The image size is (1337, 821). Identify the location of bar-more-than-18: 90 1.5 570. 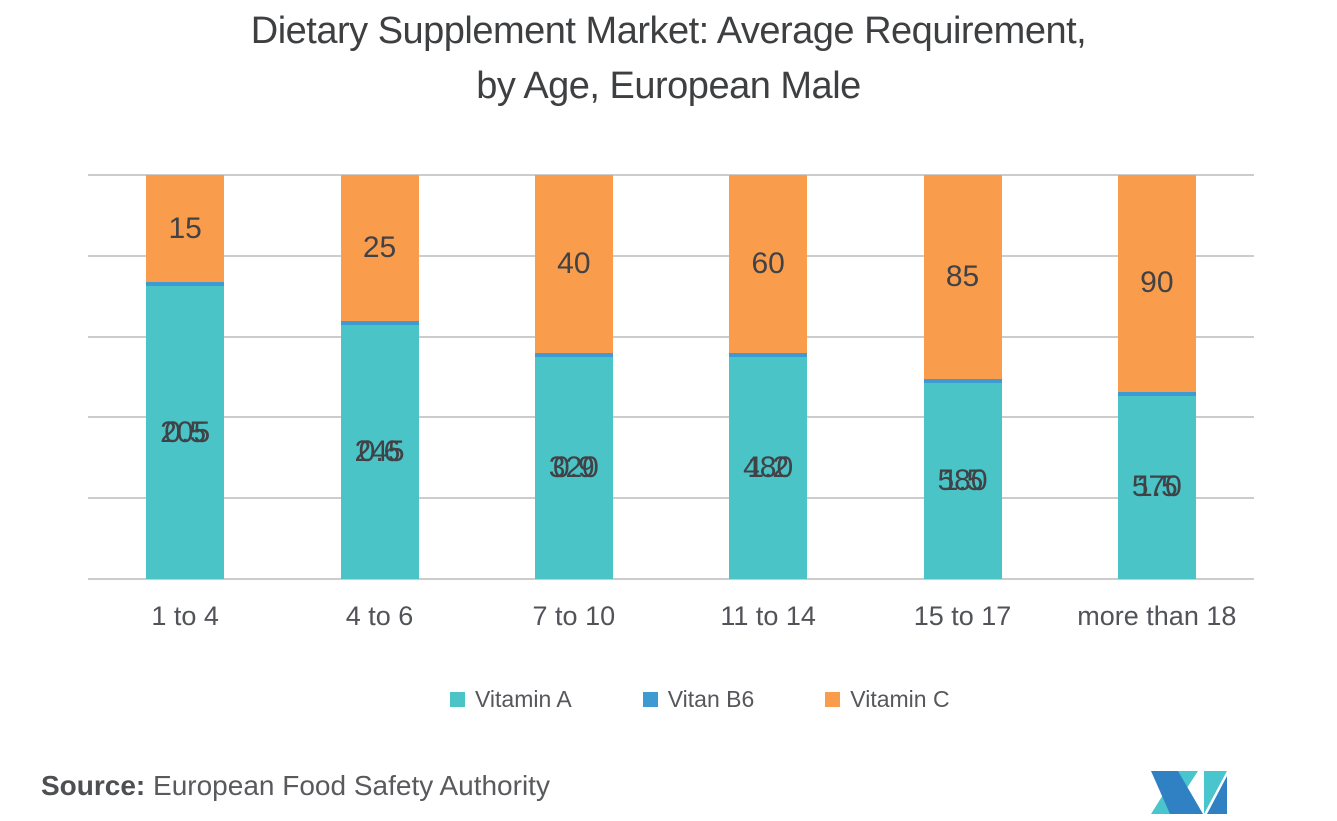
(1156, 377).